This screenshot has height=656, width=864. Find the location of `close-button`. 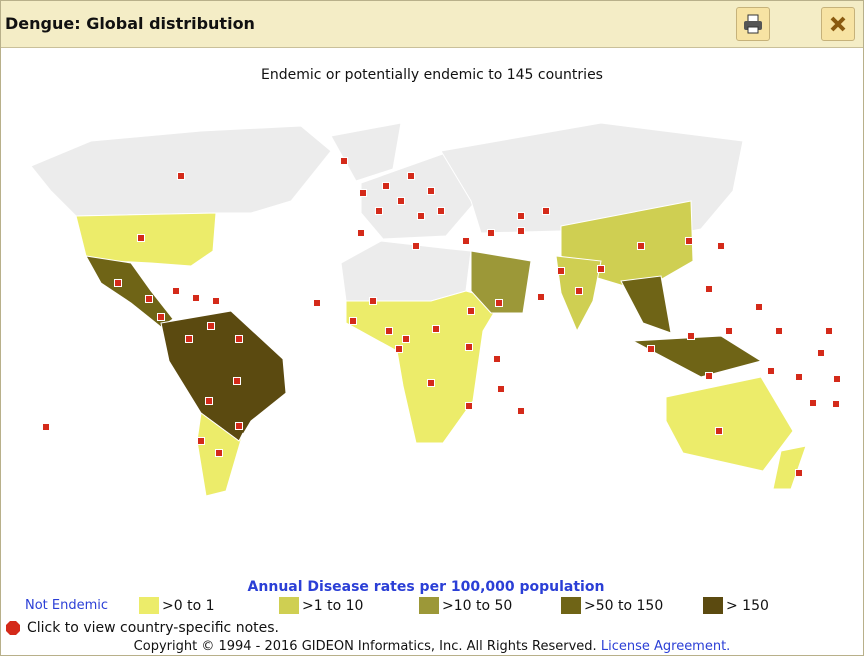

close-button is located at coordinates (838, 24).